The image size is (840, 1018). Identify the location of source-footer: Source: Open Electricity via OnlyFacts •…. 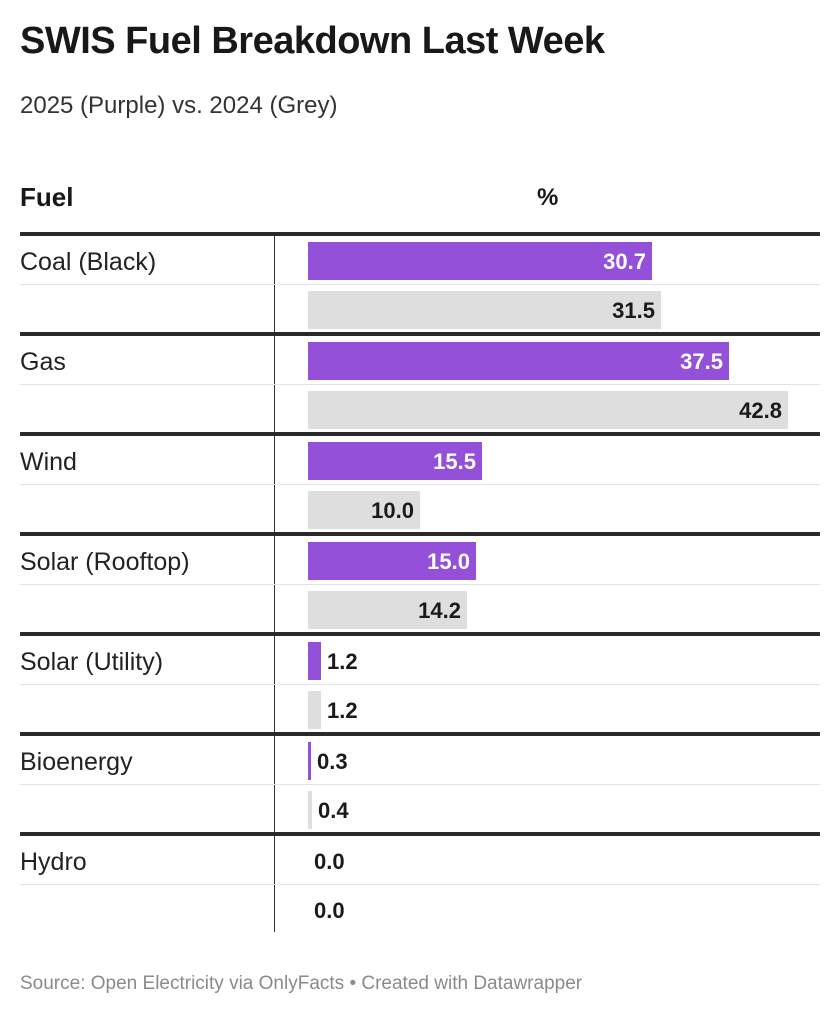
(301, 983).